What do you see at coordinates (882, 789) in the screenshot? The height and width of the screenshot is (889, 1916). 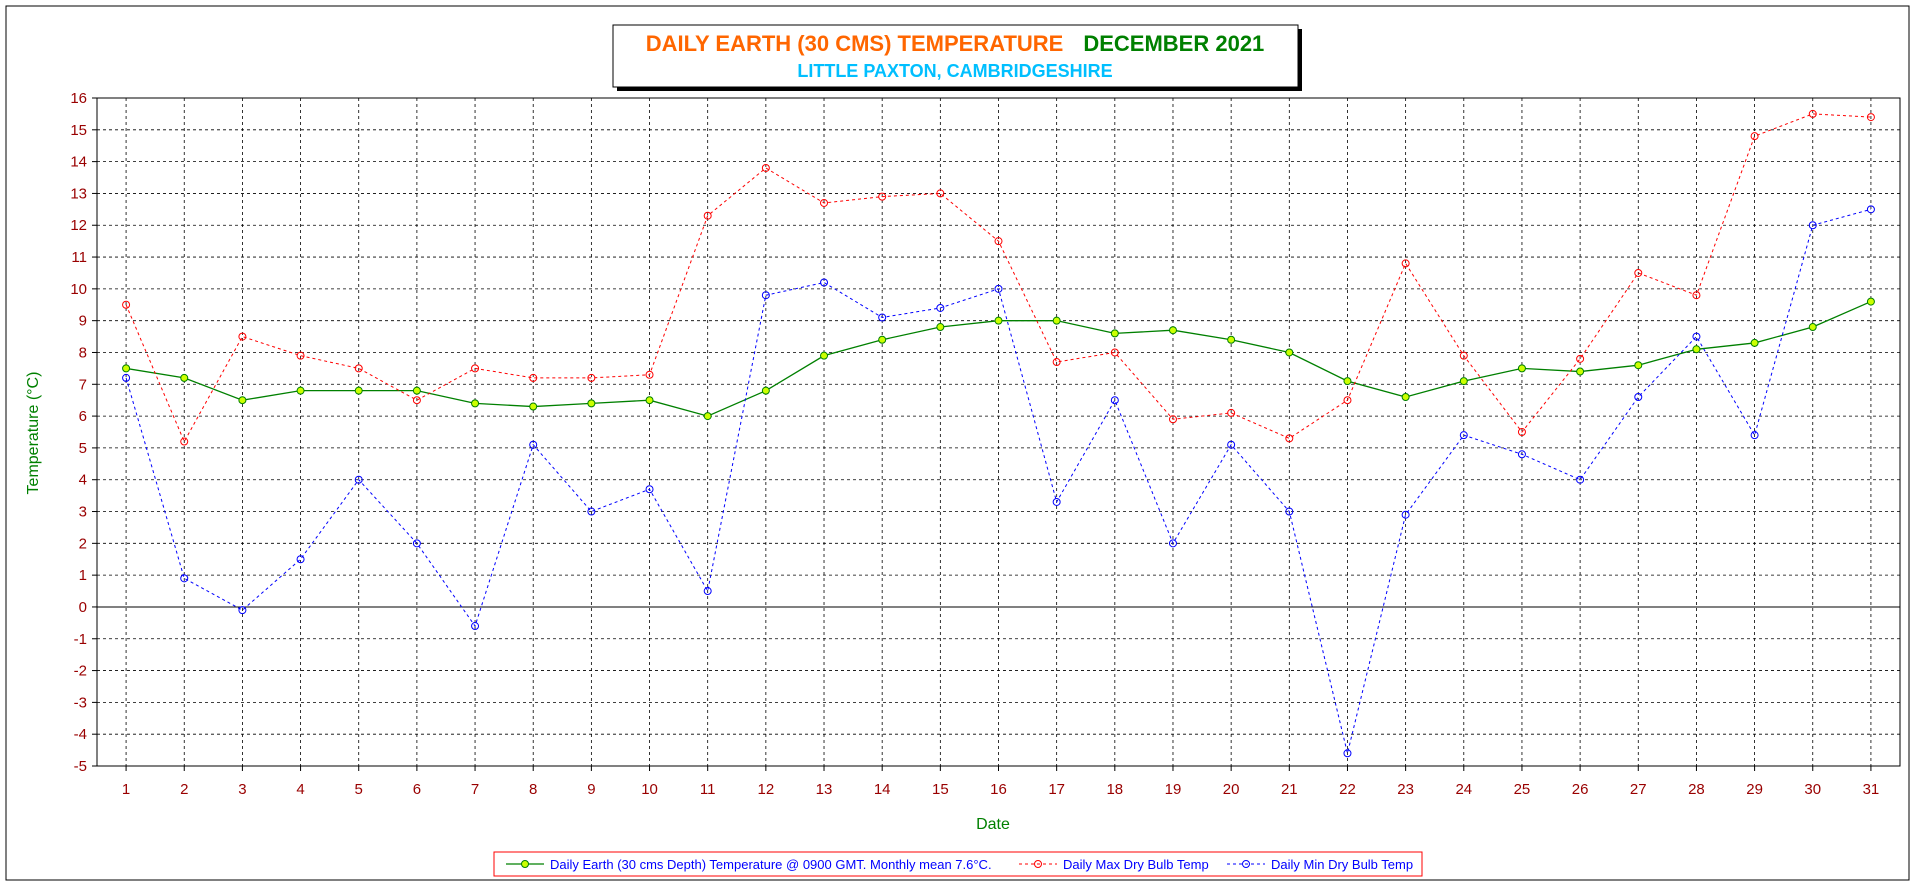 I see `x-tick-label: 14` at bounding box center [882, 789].